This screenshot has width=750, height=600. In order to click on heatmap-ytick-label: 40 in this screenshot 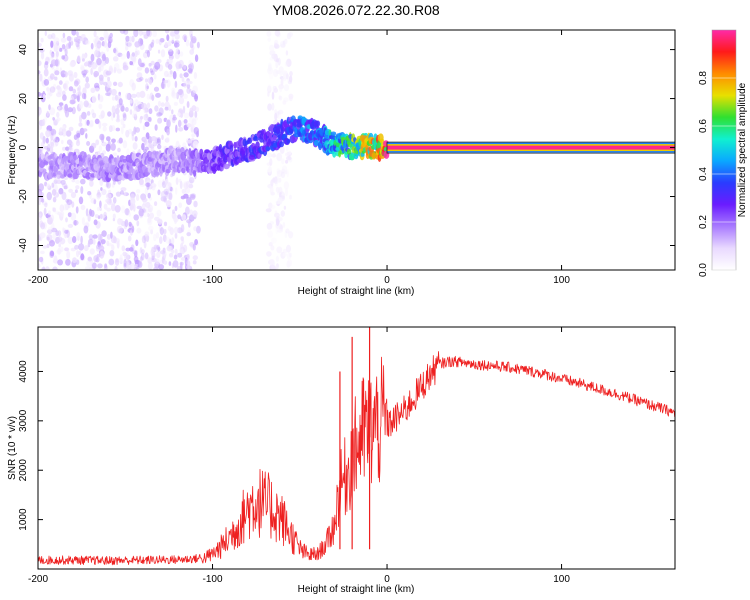, I will do `click(23, 50)`.